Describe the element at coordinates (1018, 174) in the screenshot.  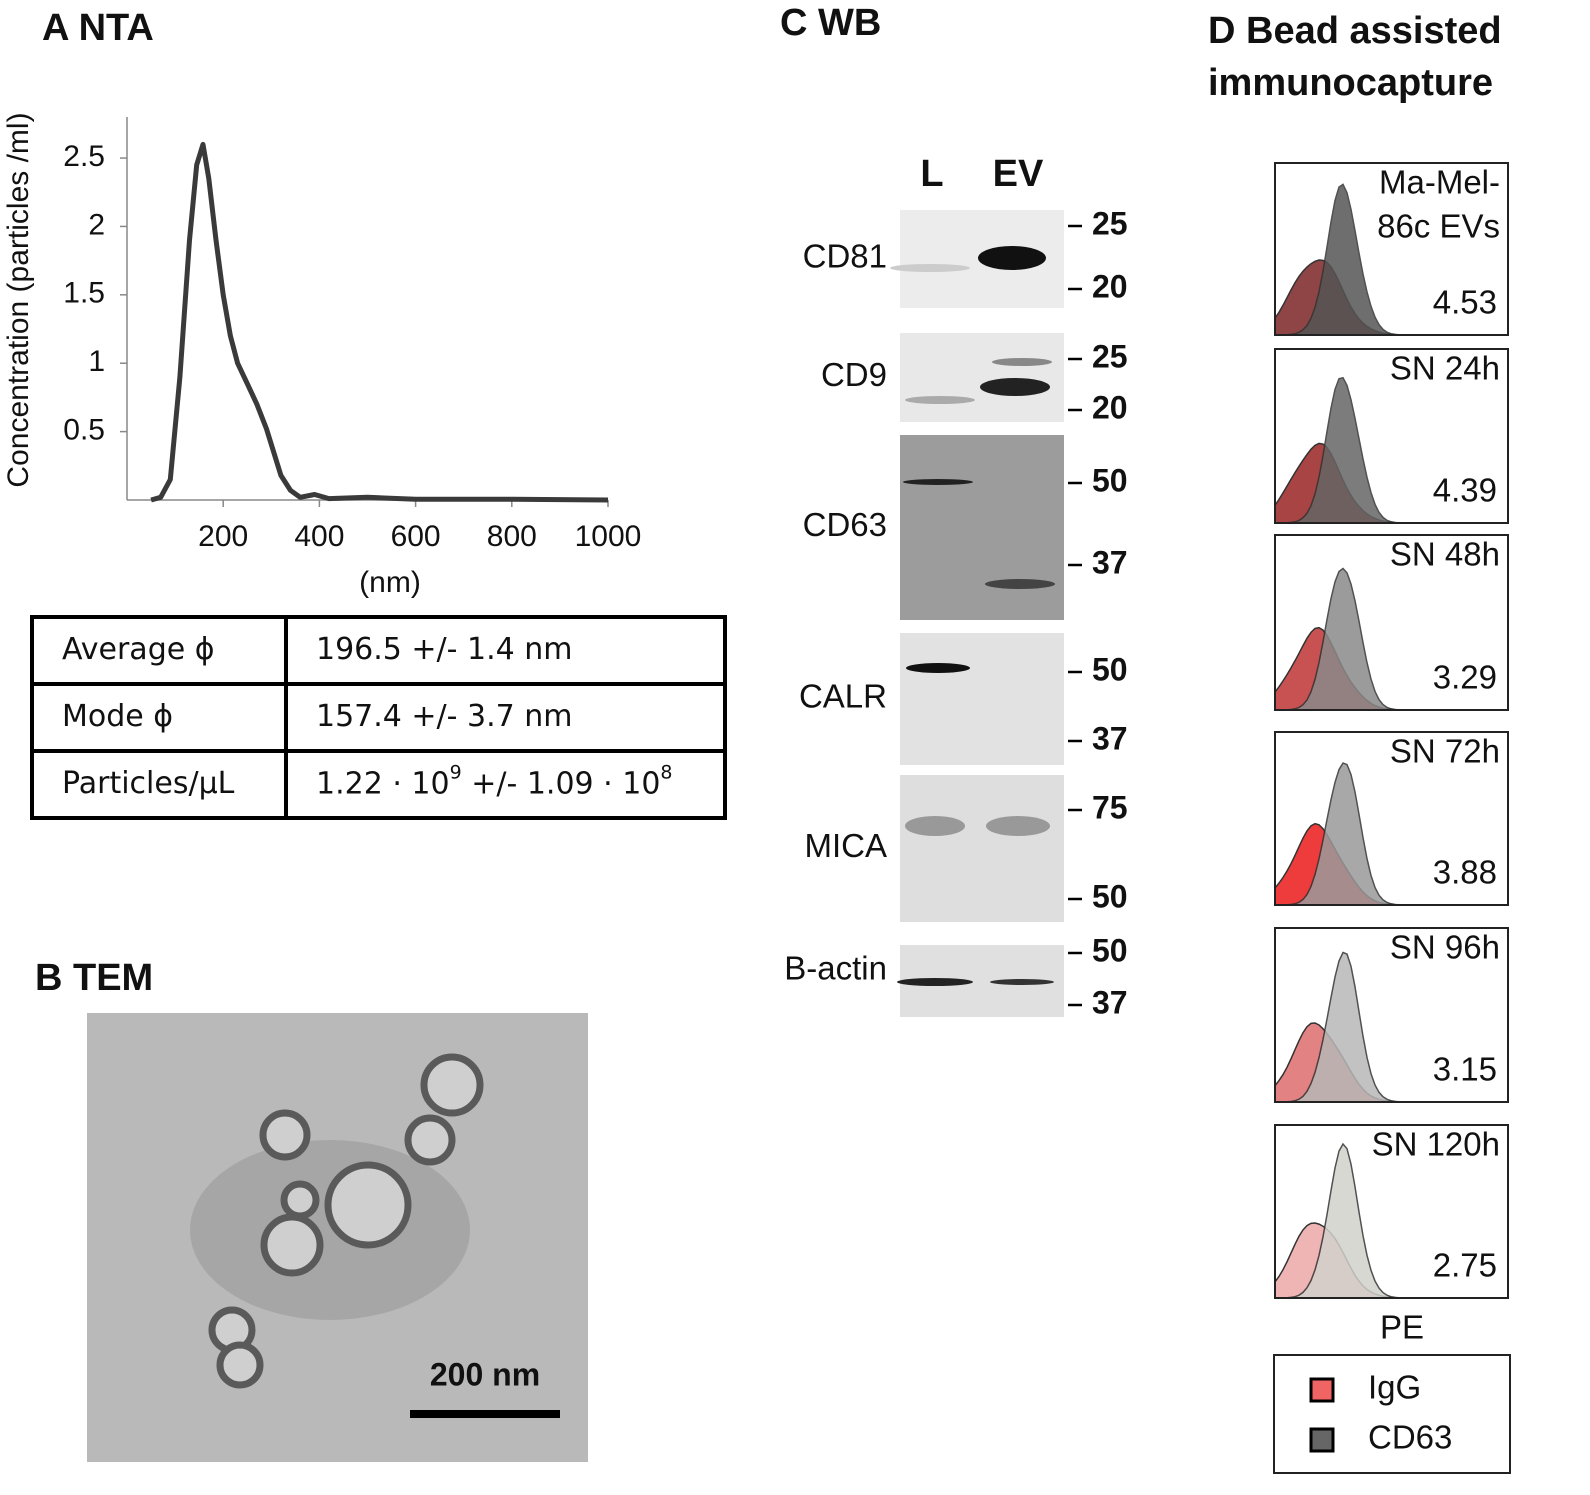
I see `lane-label: EV` at that location.